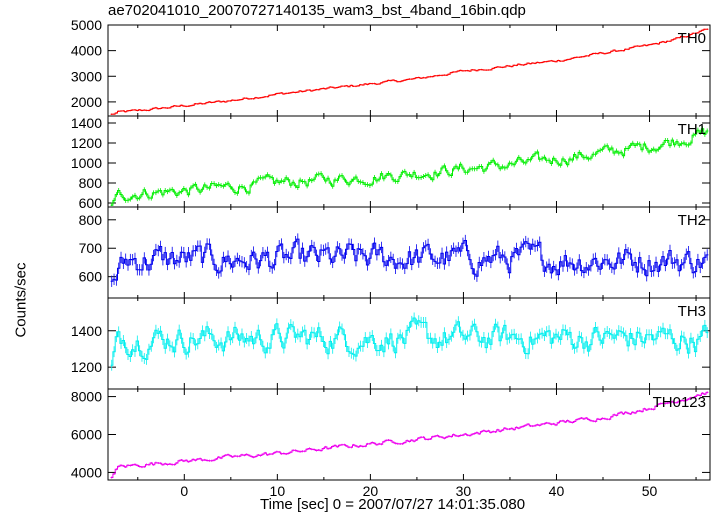 This screenshot has width=717, height=516. Describe the element at coordinates (650, 491) in the screenshot. I see `x-tick-label: 50` at that location.